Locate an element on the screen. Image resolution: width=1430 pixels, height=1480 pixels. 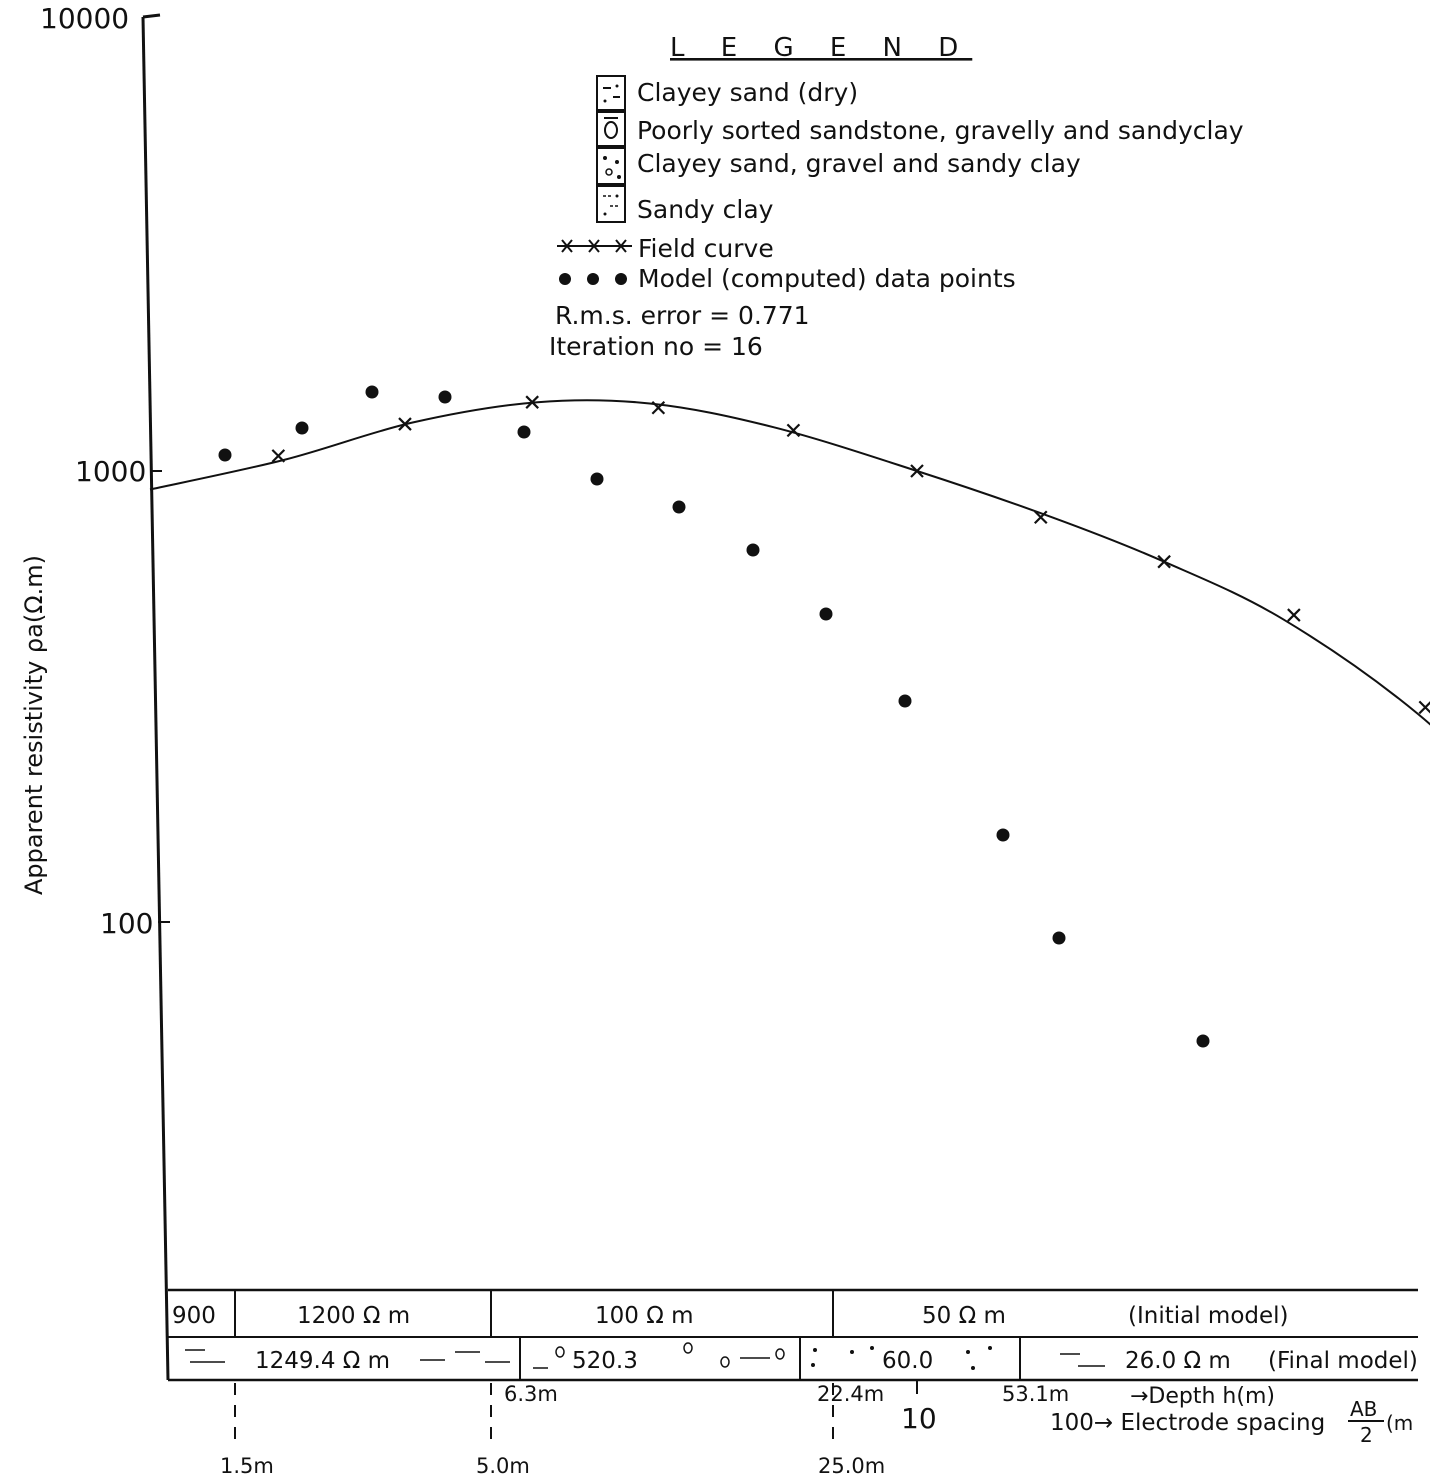
x-axis-fraction-numerator: AB is located at coordinates (1363, 1409).